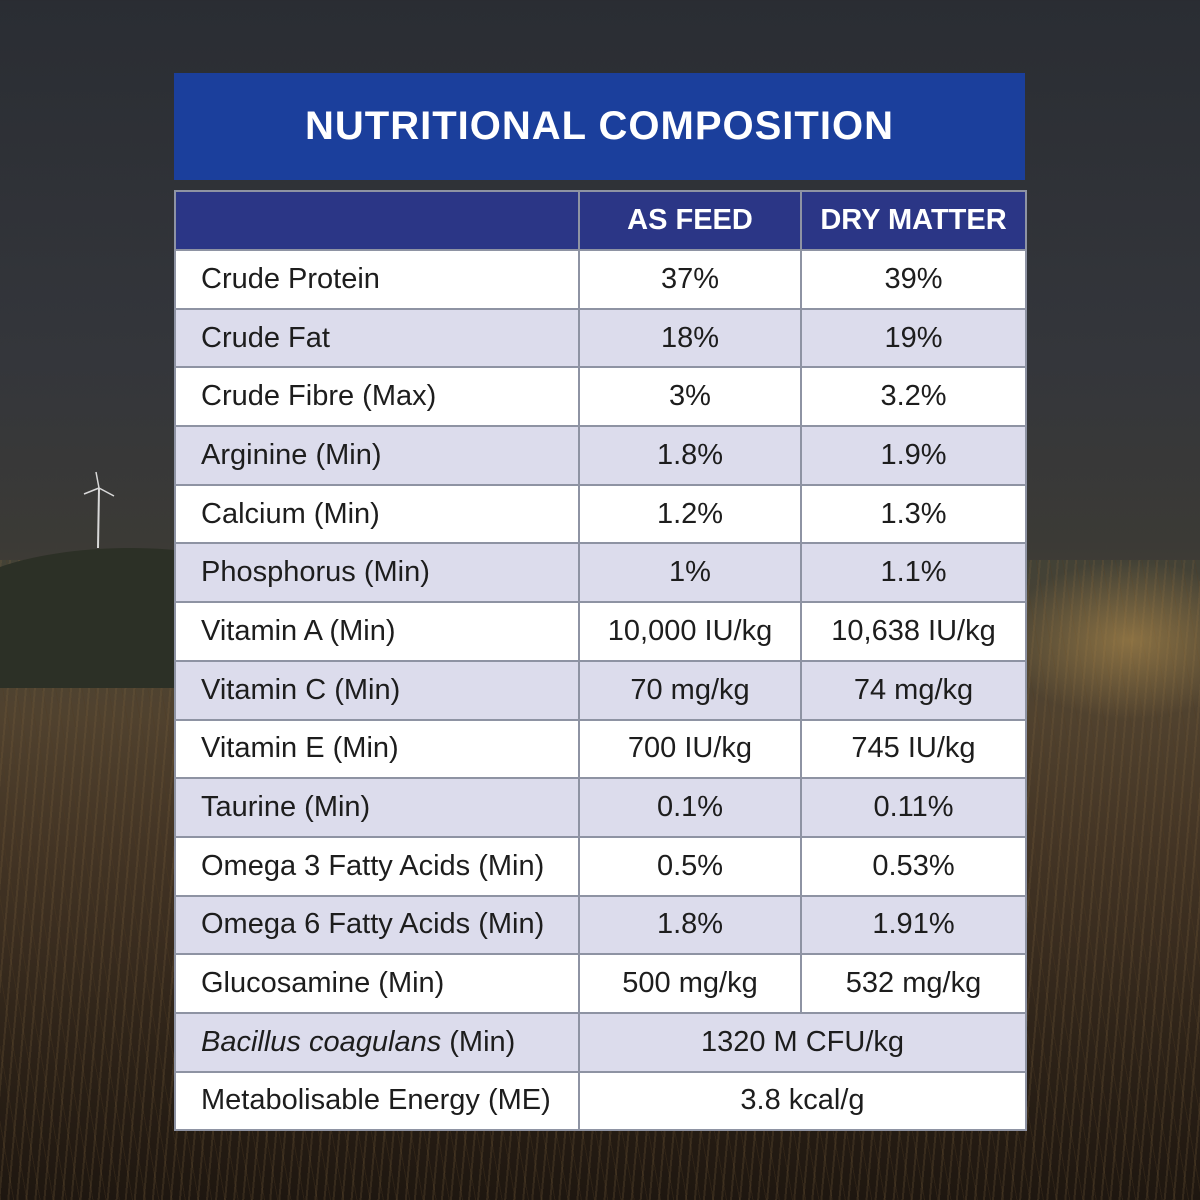 Image resolution: width=1200 pixels, height=1200 pixels. I want to click on nutrient-label: Vitamin E (Min), so click(377, 749).